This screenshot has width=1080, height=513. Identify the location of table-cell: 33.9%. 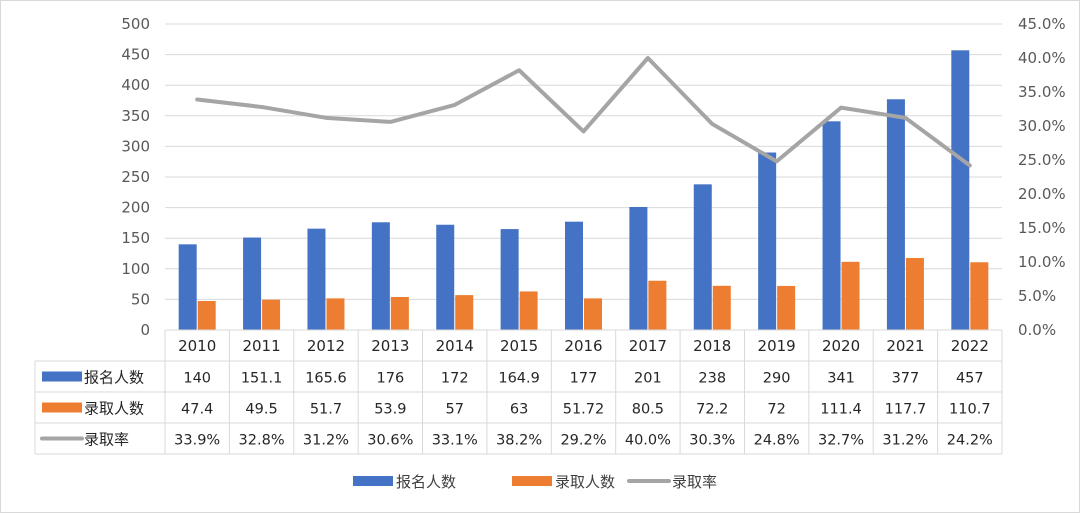
(197, 441).